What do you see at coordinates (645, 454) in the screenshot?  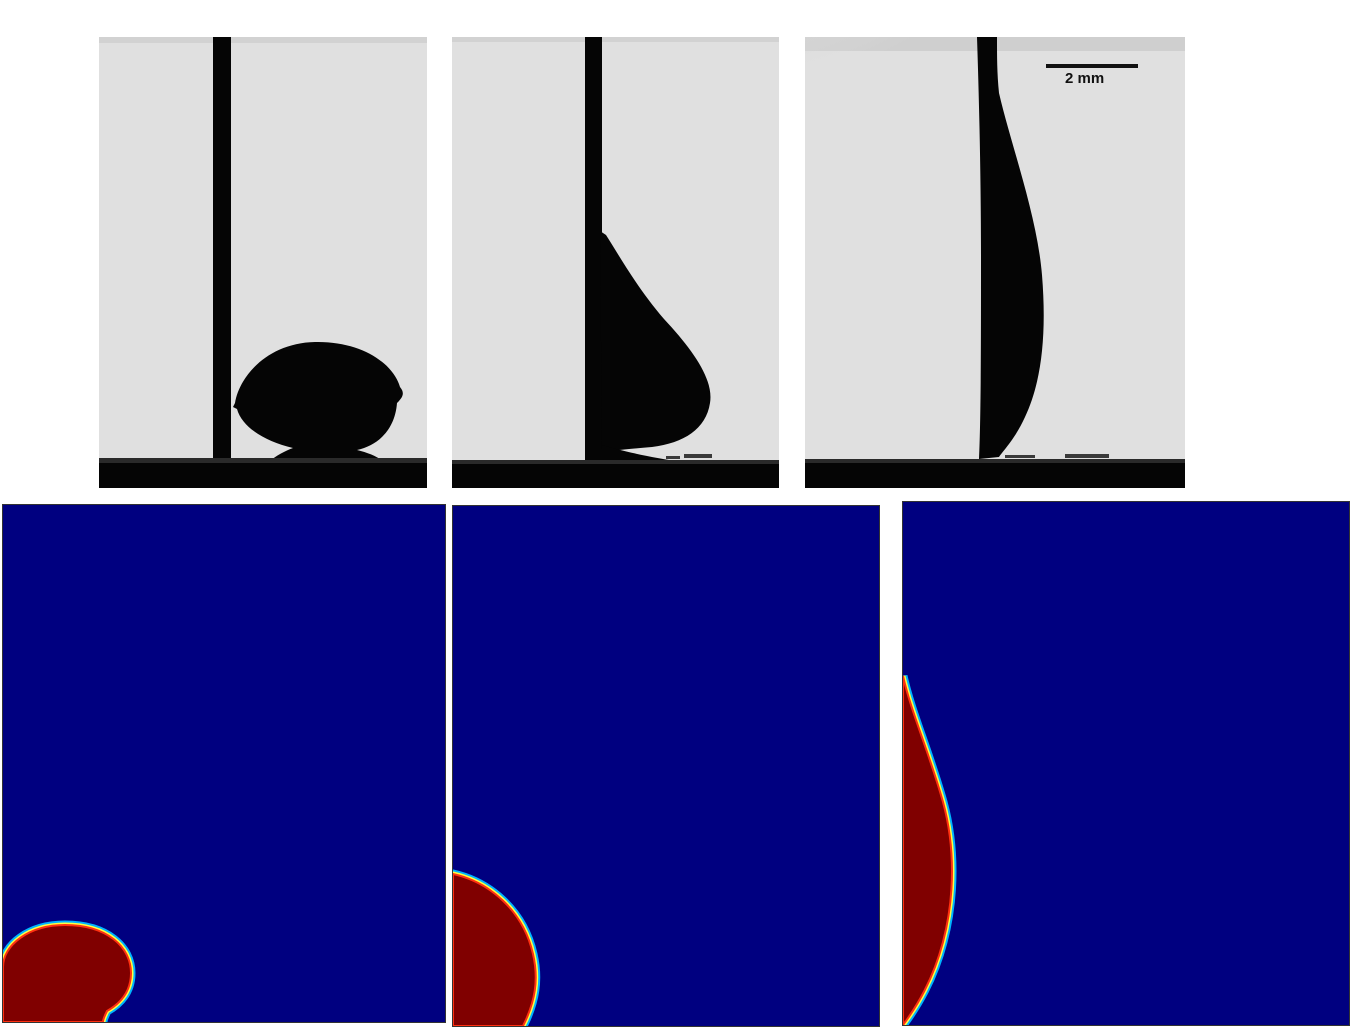 I see `droplet-foot` at bounding box center [645, 454].